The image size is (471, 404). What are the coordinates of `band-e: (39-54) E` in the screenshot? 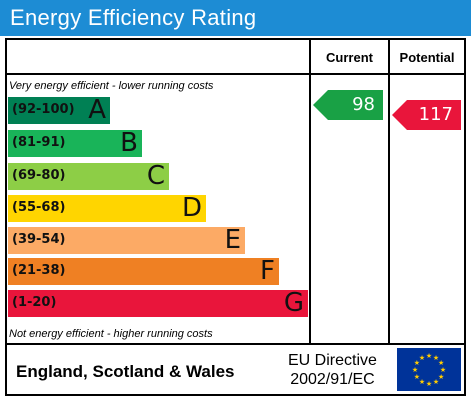 It's located at (126, 240).